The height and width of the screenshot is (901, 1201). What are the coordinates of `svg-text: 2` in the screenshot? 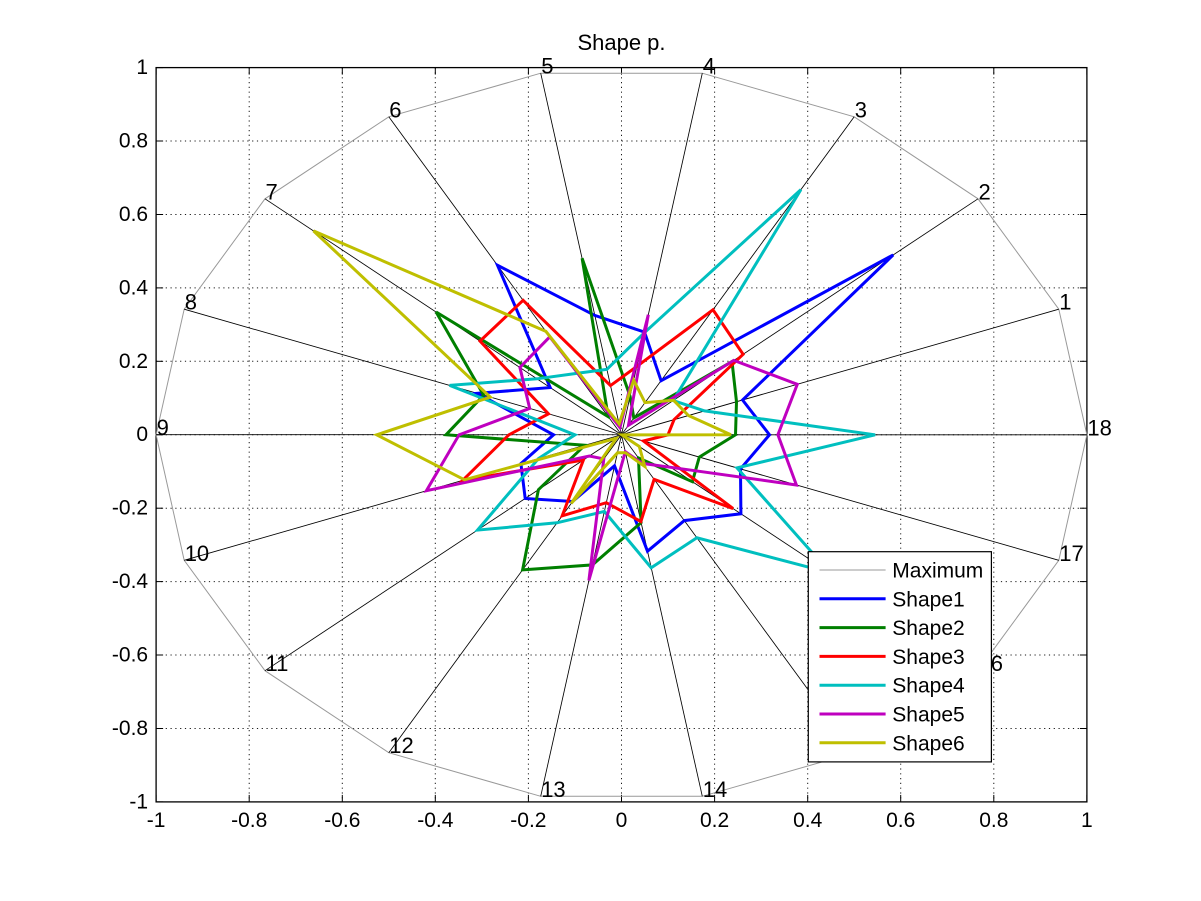 It's located at (985, 191).